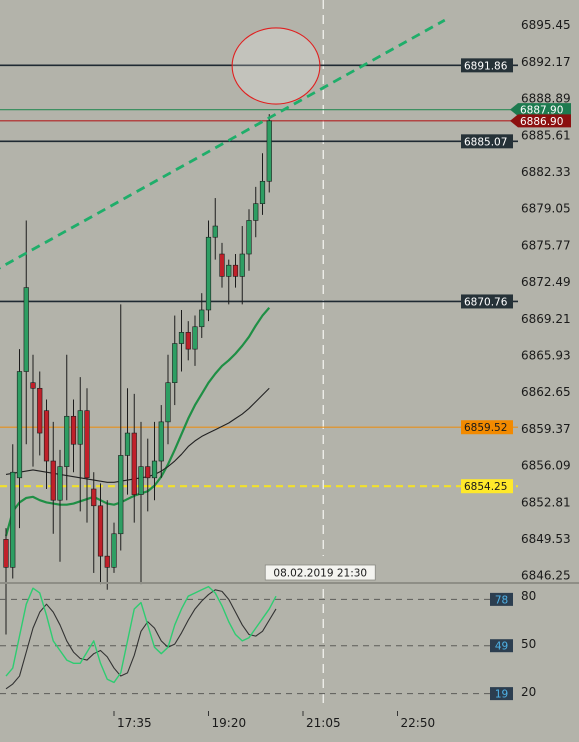  Describe the element at coordinates (274, 720) in the screenshot. I see `time-axis: 17:35 19:20 21:05 22:50` at that location.